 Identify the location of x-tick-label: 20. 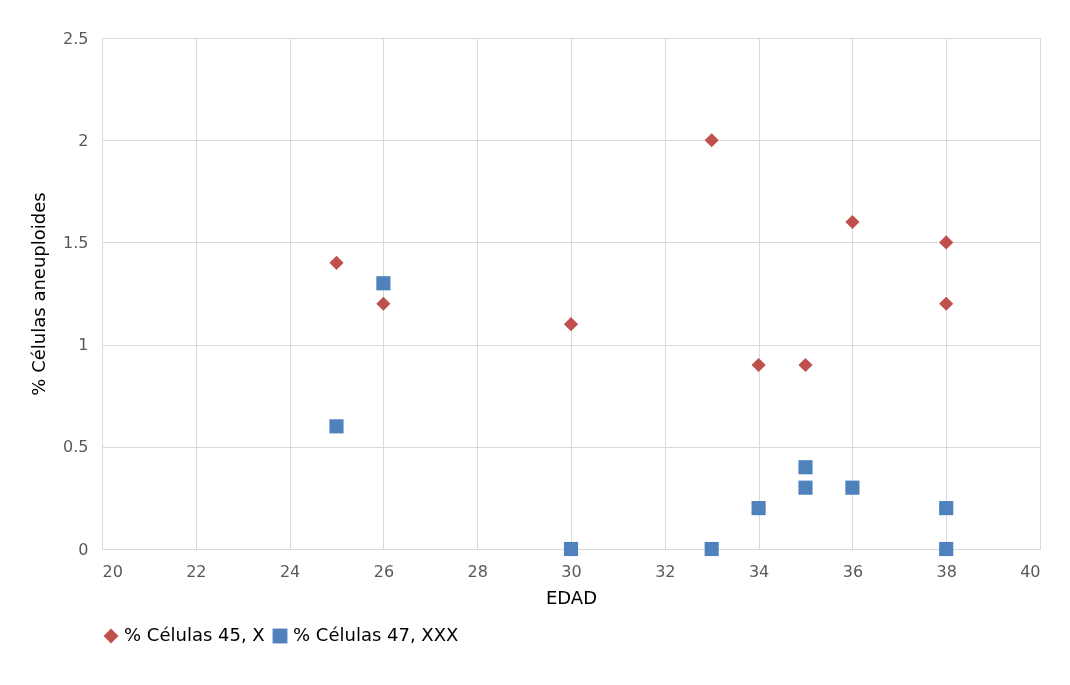
(112, 571).